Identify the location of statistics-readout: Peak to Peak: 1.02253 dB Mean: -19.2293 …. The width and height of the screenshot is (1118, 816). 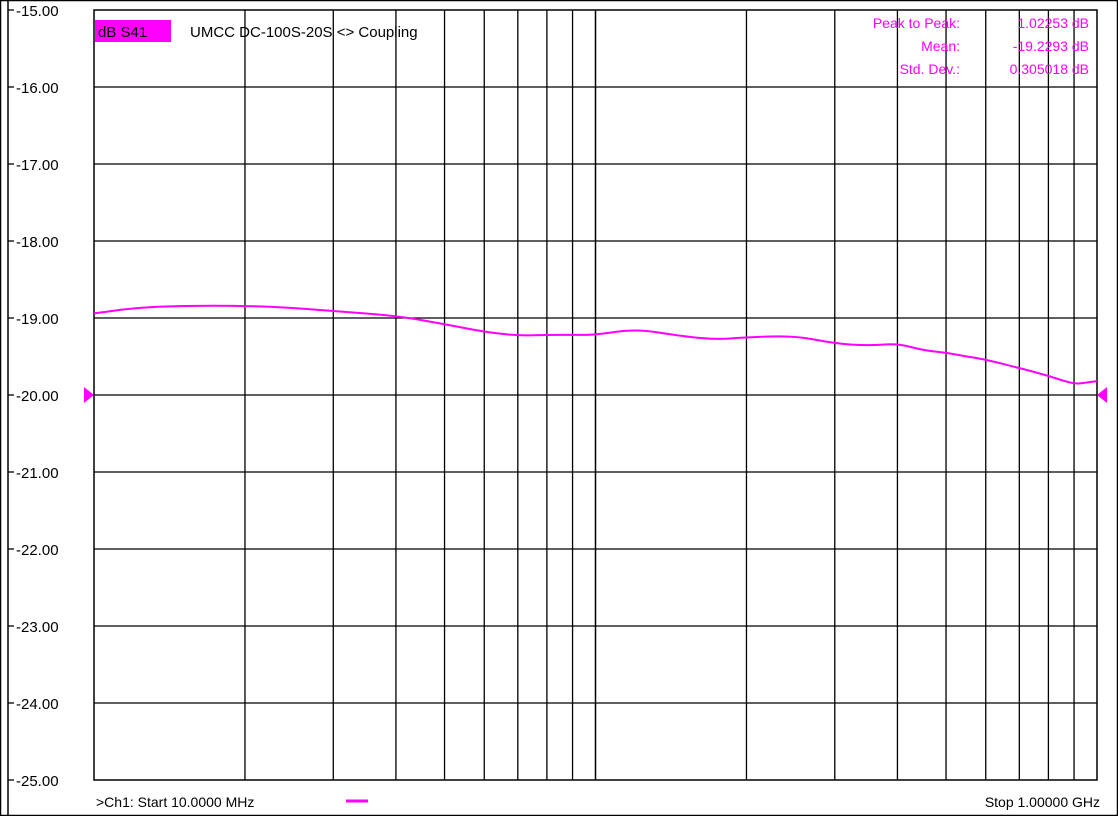
(981, 46).